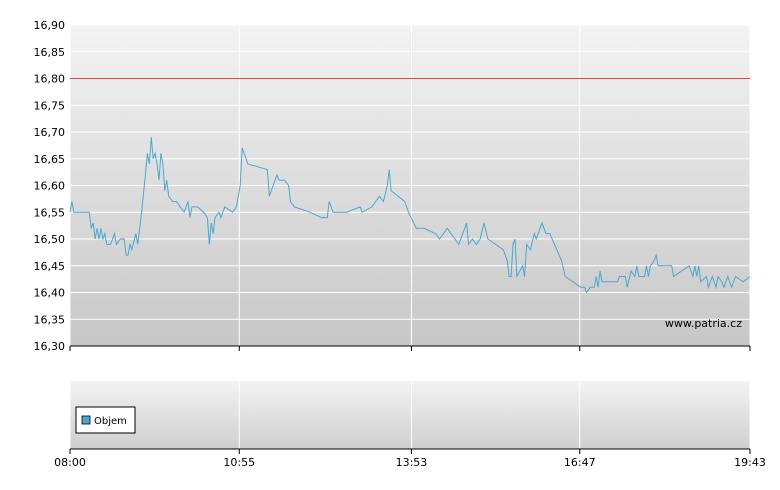 The height and width of the screenshot is (490, 780). I want to click on y-tick-label: 16,85, so click(50, 52).